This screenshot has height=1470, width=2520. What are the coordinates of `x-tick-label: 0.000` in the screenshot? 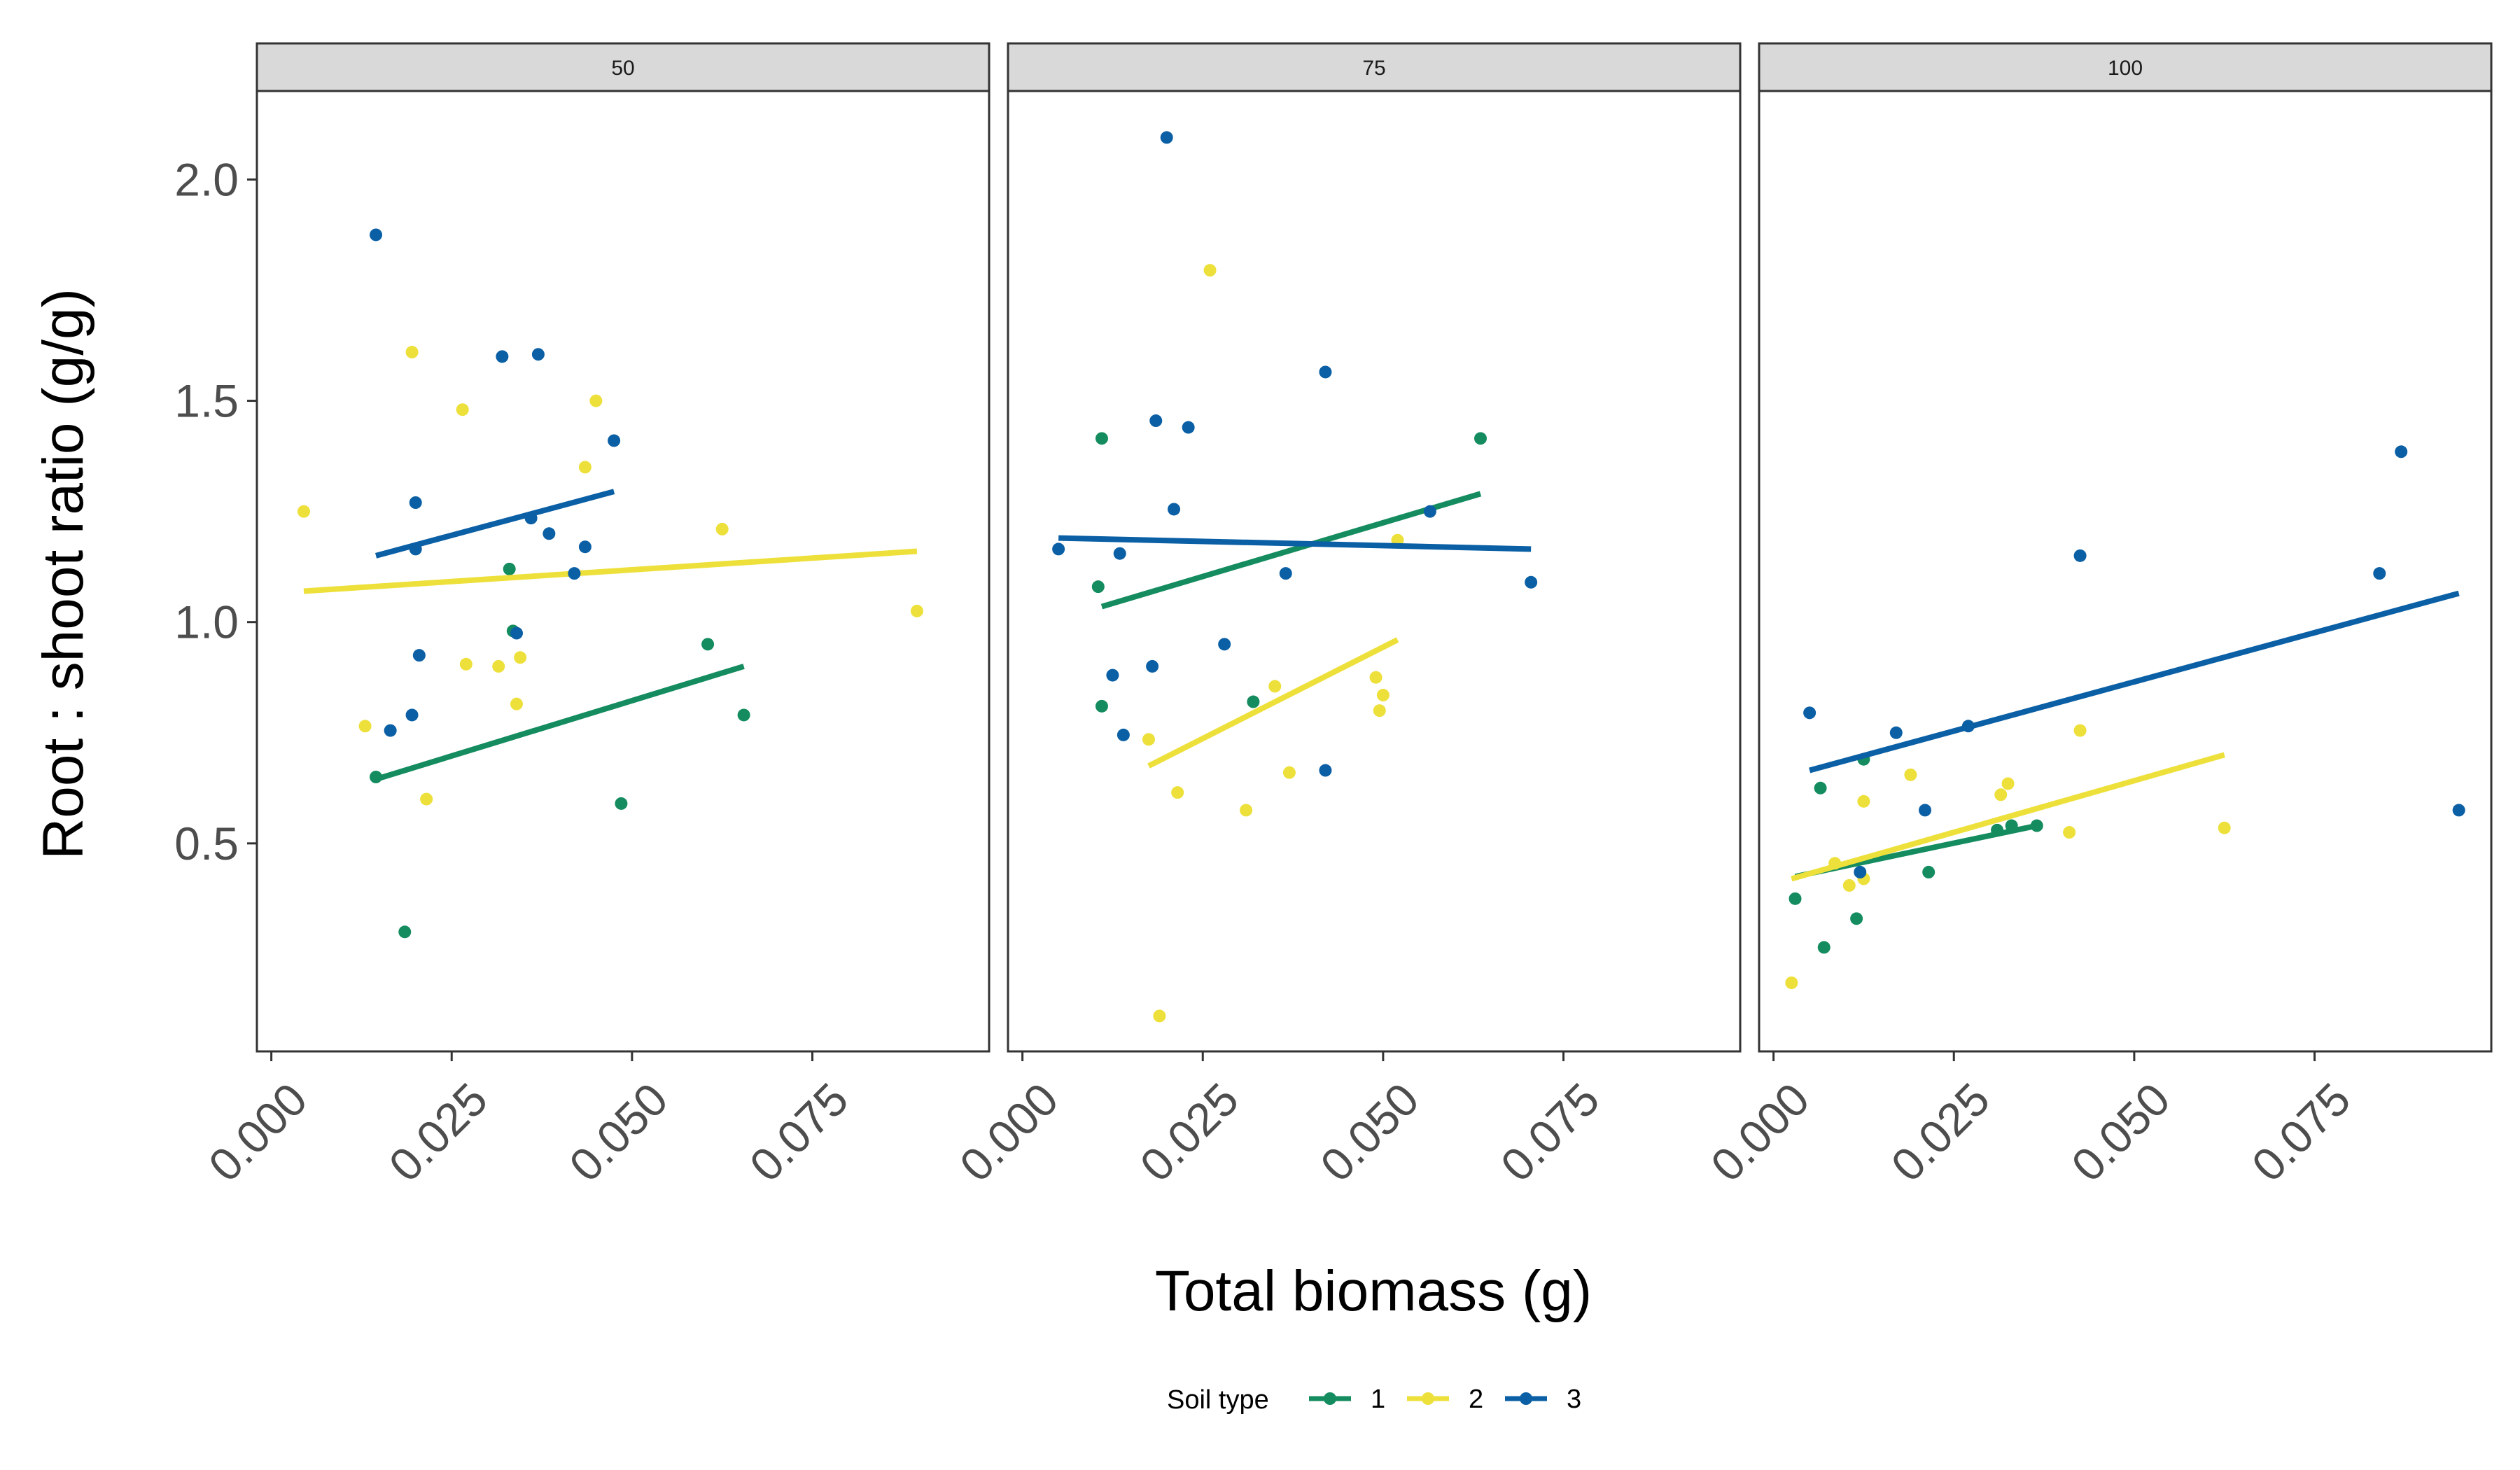 It's located at (258, 1132).